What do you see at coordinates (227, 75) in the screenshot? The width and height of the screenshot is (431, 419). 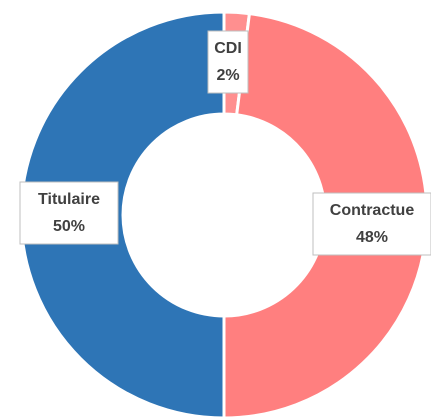 I see `value-label: 2%` at bounding box center [227, 75].